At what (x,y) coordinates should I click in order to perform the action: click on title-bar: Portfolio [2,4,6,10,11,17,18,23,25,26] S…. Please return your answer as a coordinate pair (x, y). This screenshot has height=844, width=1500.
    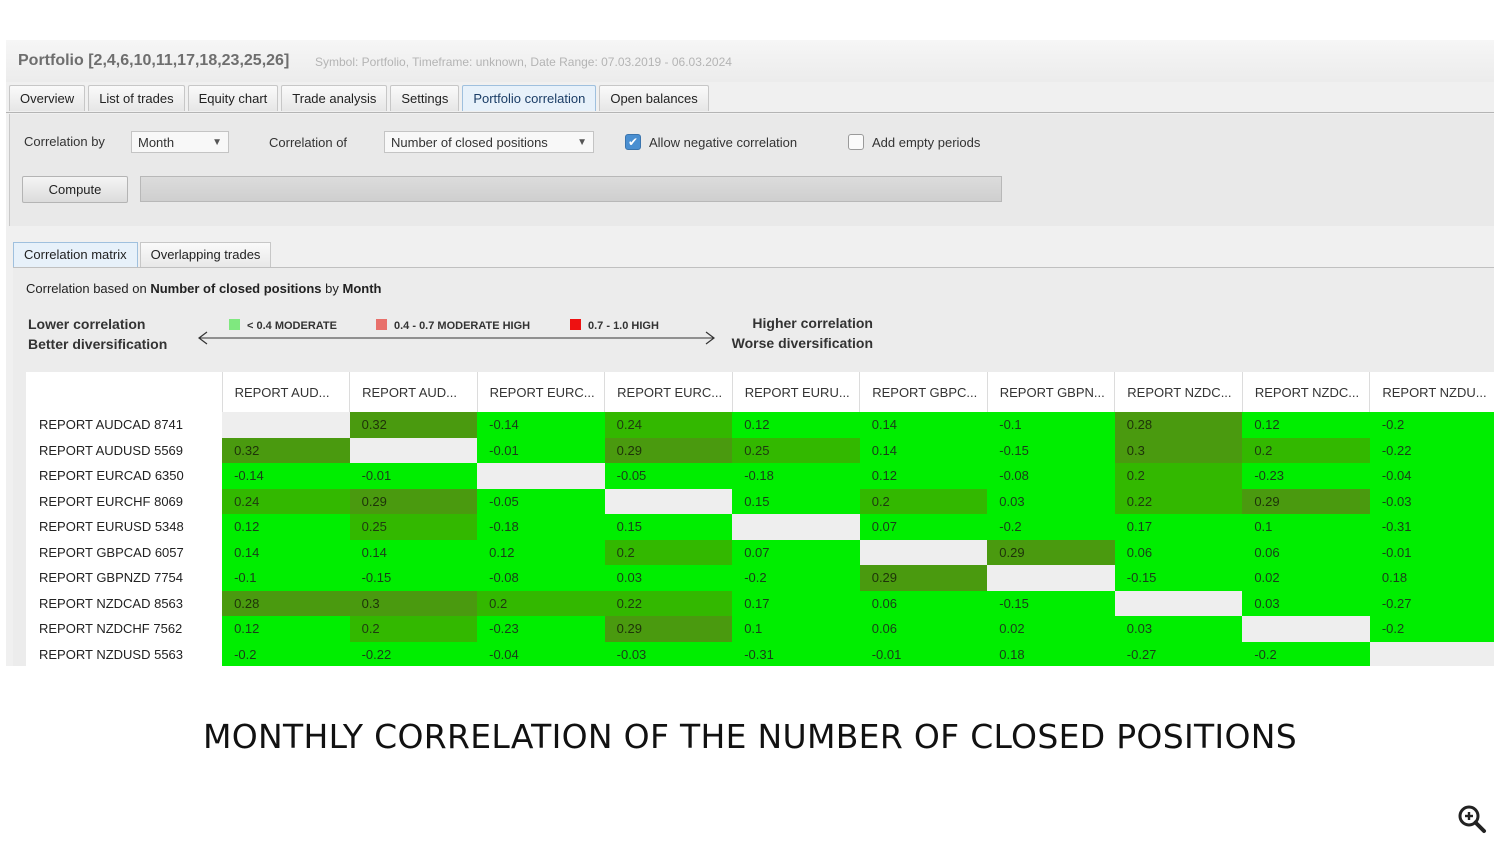
    Looking at the image, I should click on (750, 61).